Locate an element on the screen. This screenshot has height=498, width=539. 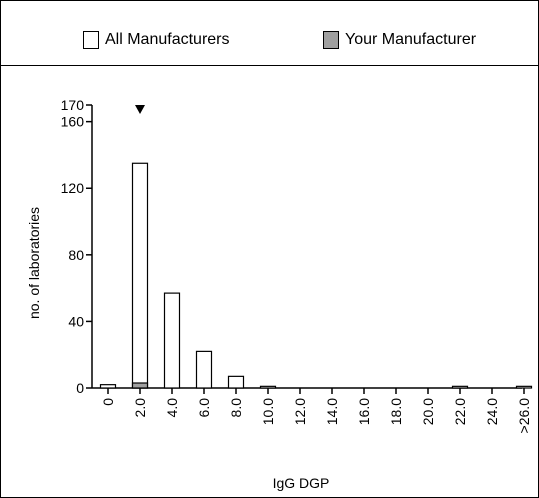
legend-label-all: All Manufacturers is located at coordinates (167, 39).